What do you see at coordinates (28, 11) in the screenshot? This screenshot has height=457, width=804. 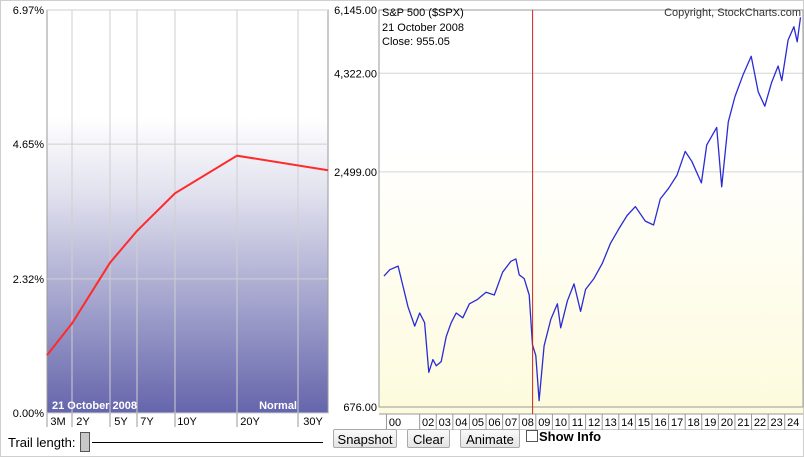 I see `yield-curve-y-tick-label: 6.97%` at bounding box center [28, 11].